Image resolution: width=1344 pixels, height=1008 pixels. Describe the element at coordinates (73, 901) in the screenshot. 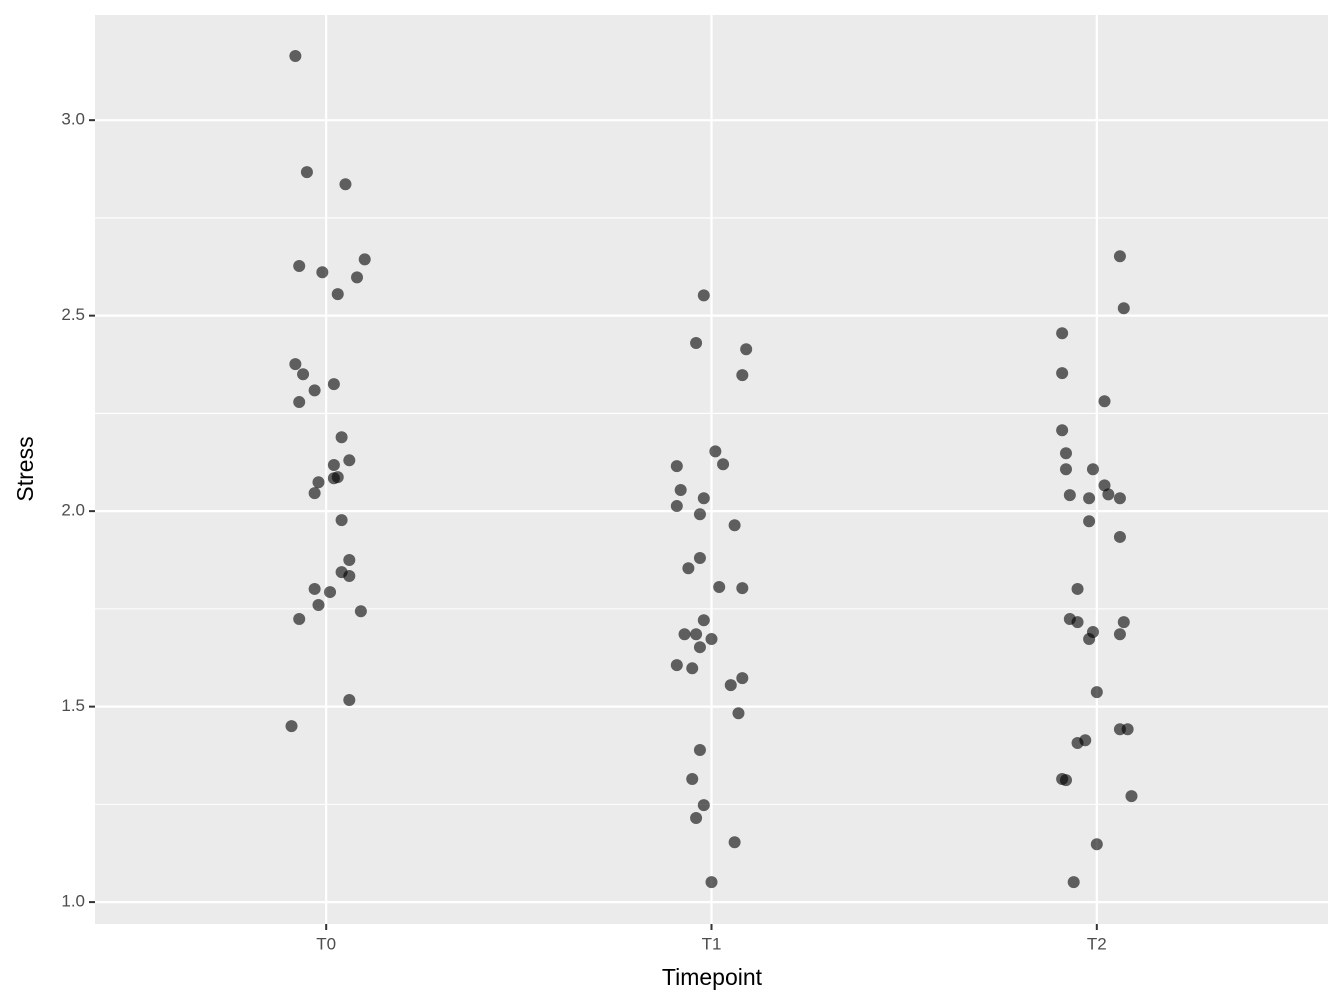

I see `y-tick-label: 1.0` at that location.